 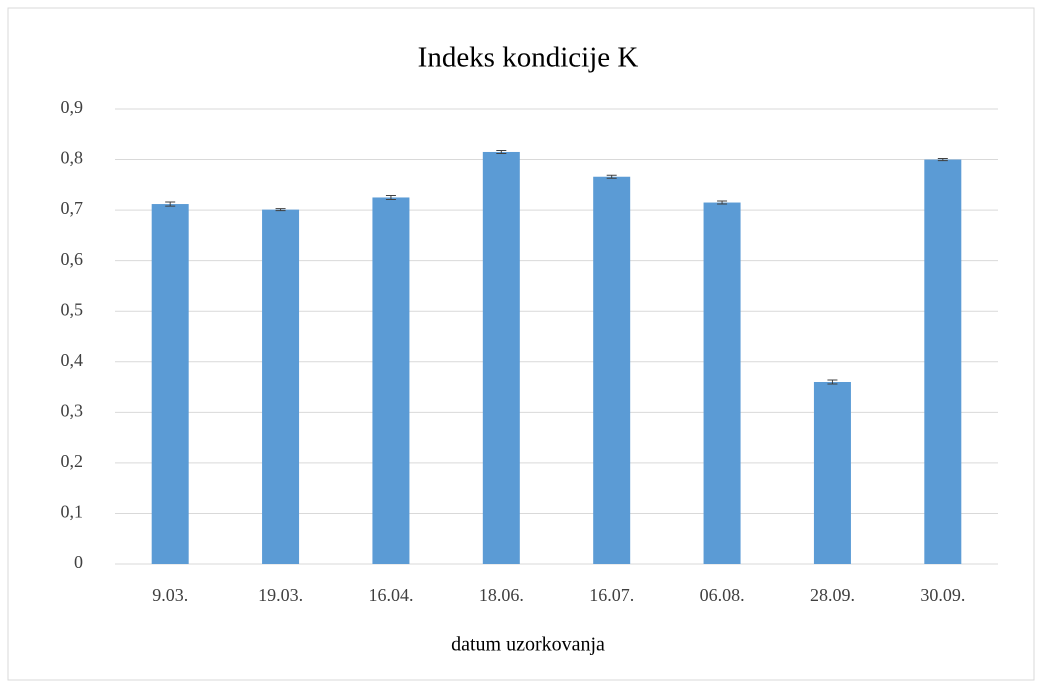 I want to click on y-tick-label: 0,6, so click(x=72, y=259).